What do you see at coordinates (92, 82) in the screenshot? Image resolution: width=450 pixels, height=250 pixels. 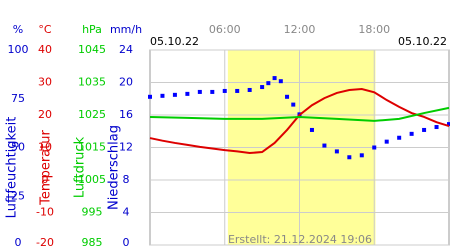 I see `y-tick-label: 1035` at bounding box center [92, 82].